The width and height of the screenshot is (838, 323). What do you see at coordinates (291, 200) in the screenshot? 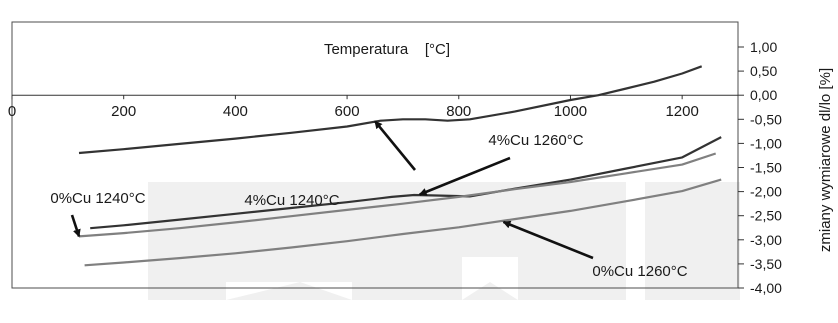
I see `annotation-label: 4%Cu 1240°C` at bounding box center [291, 200].